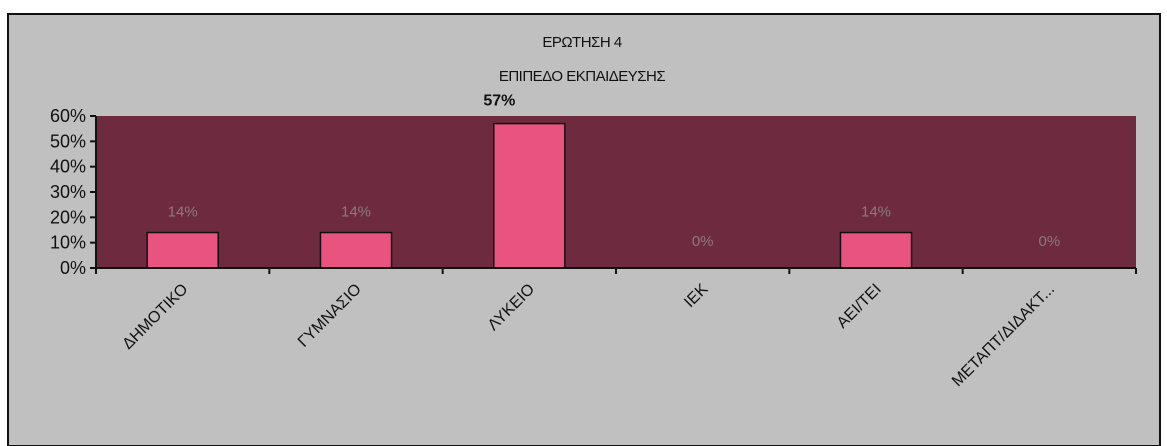 The width and height of the screenshot is (1167, 446). Describe the element at coordinates (582, 76) in the screenshot. I see `chart-subtitle: ΕΠΙΠΕΔΟ ΕΚΠΑΙΔΕΥΣΗΣ` at that location.